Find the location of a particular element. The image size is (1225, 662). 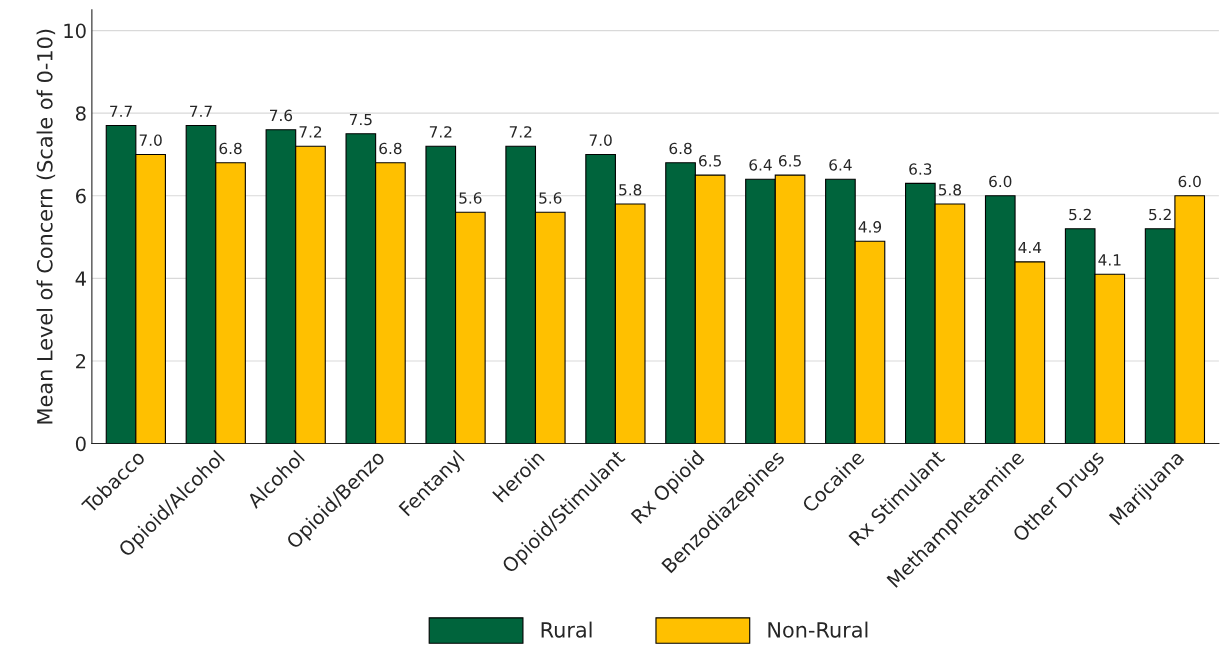

legend-label: Rural is located at coordinates (566, 629).